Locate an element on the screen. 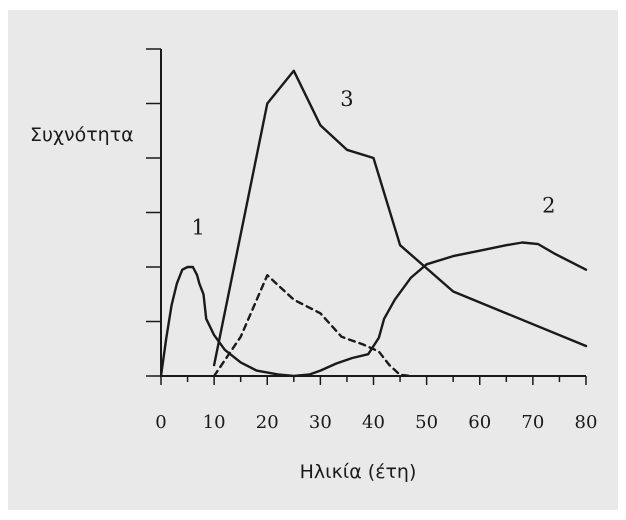  x-tick-label: 40 is located at coordinates (373, 422).